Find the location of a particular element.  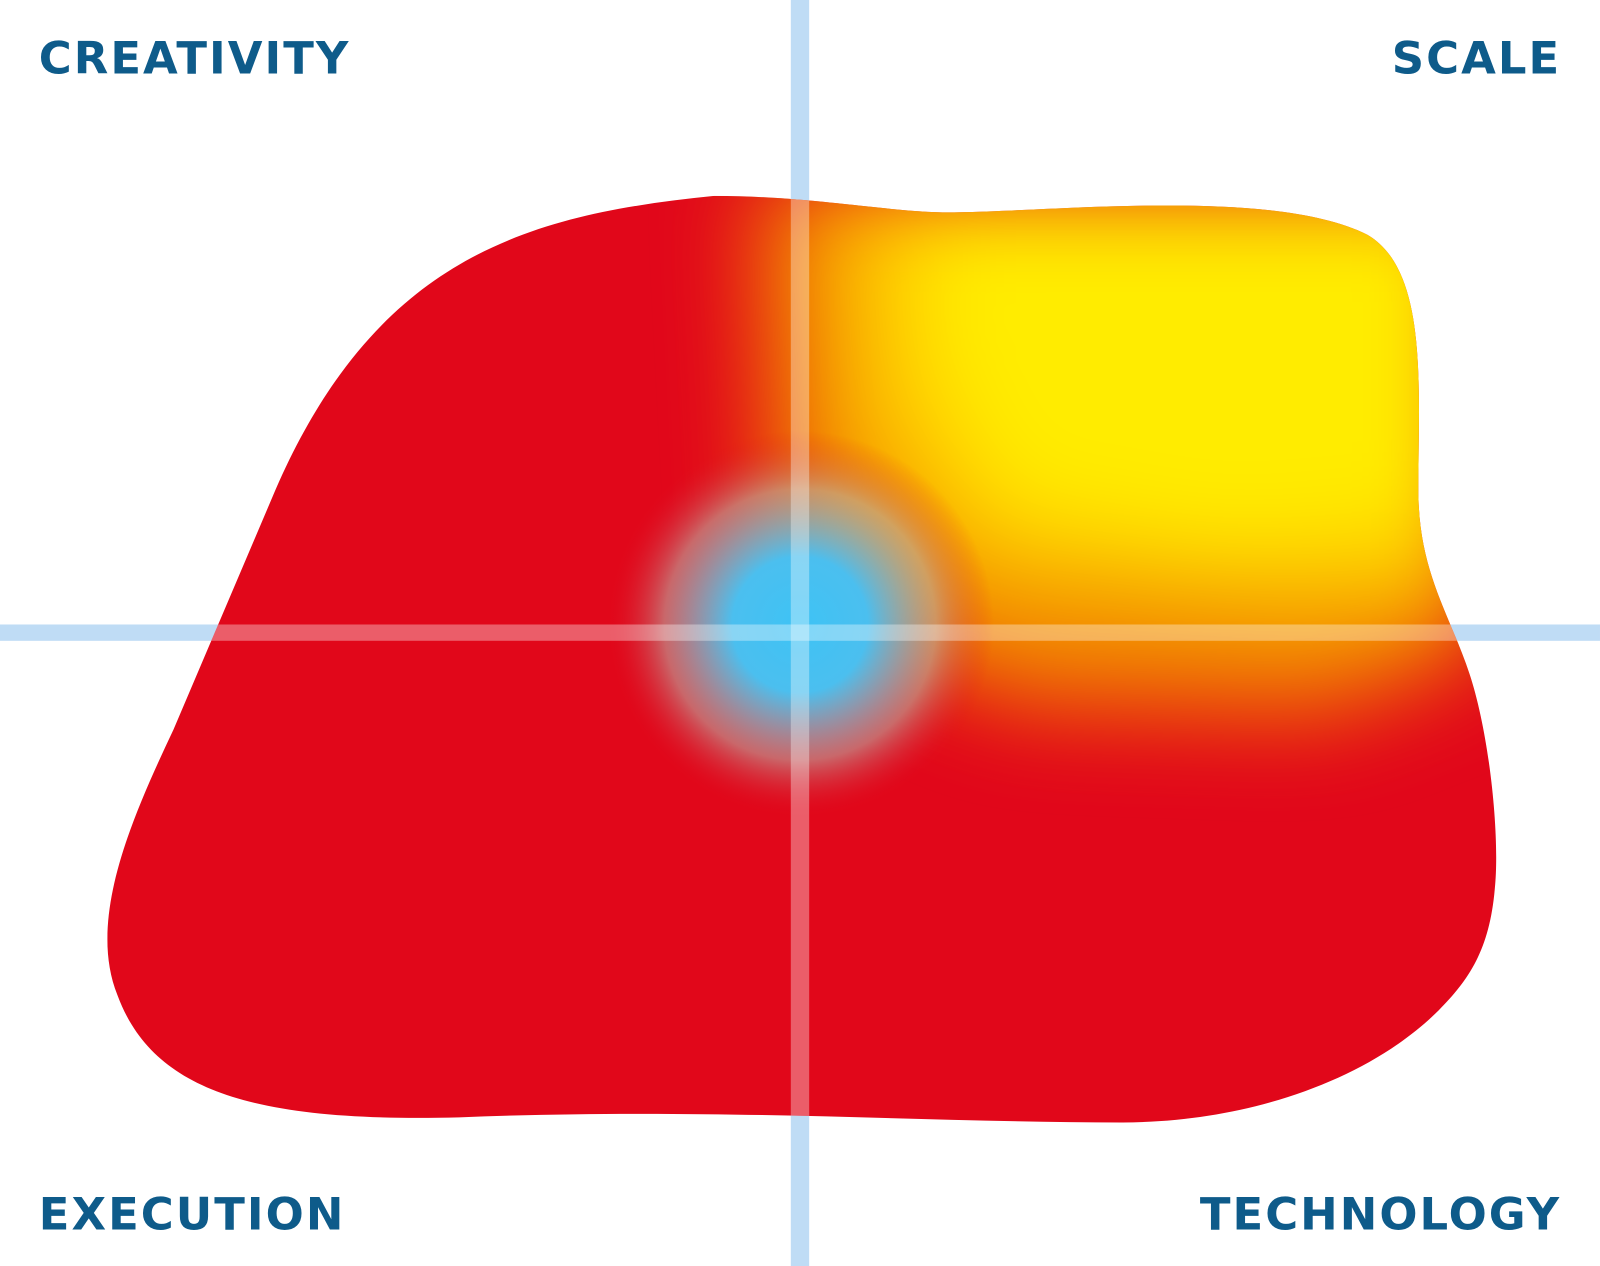

quadrant-label: SCALE is located at coordinates (1476, 57).